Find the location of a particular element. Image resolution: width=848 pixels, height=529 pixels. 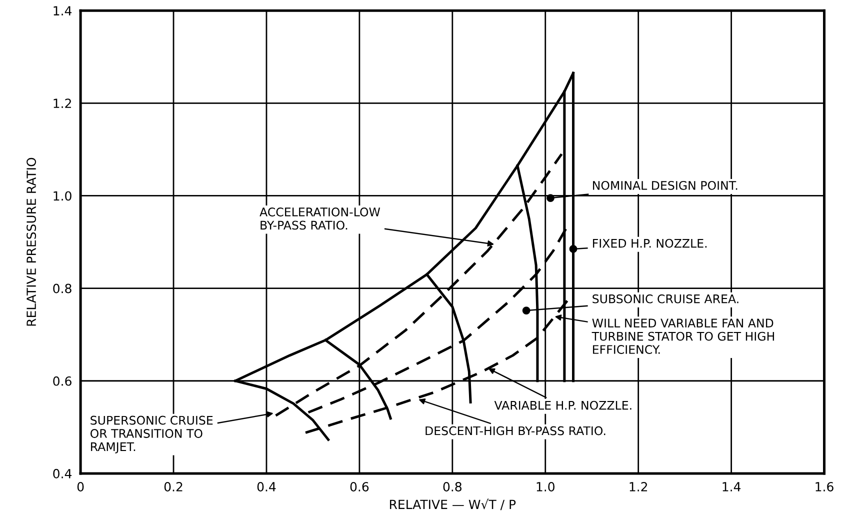

x-tick-label: 0.8 is located at coordinates (452, 487).